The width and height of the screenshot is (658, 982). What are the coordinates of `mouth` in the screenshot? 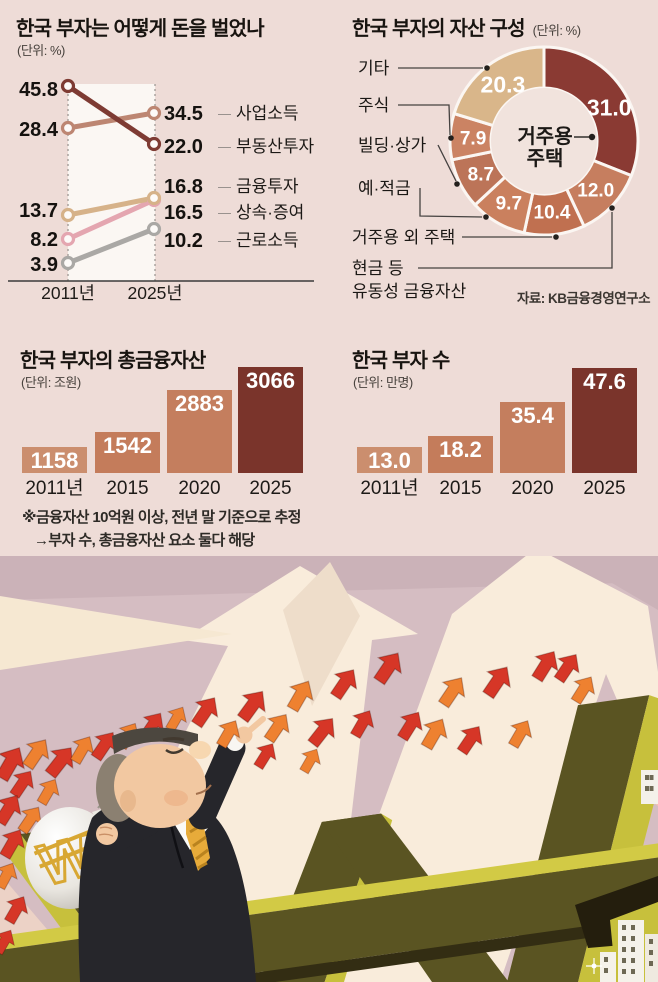 It's located at (203, 789).